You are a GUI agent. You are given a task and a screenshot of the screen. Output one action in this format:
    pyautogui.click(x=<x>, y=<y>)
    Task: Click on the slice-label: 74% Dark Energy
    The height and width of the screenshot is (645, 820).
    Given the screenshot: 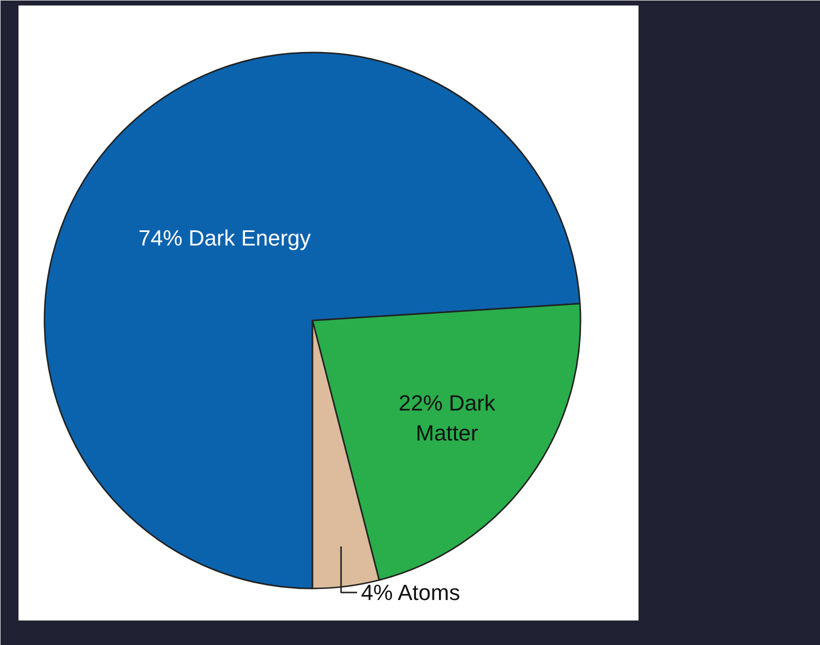 What is the action you would take?
    pyautogui.click(x=224, y=237)
    